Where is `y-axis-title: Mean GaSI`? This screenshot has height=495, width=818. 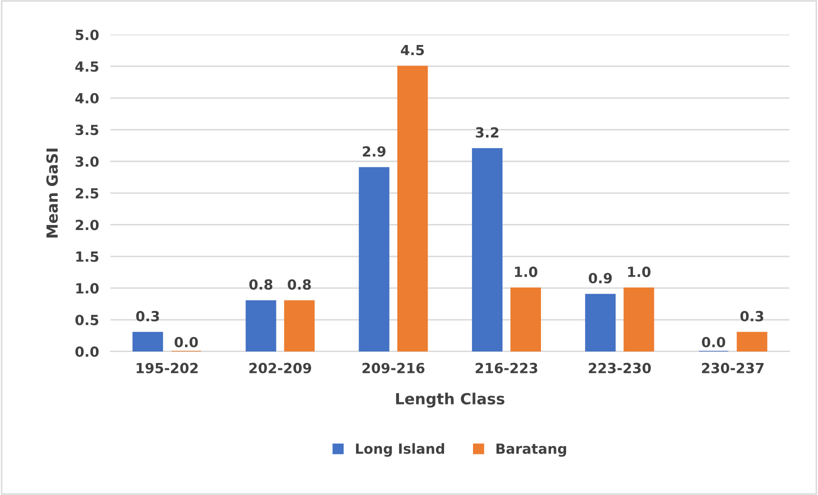 y-axis-title: Mean GaSI is located at coordinates (52, 193).